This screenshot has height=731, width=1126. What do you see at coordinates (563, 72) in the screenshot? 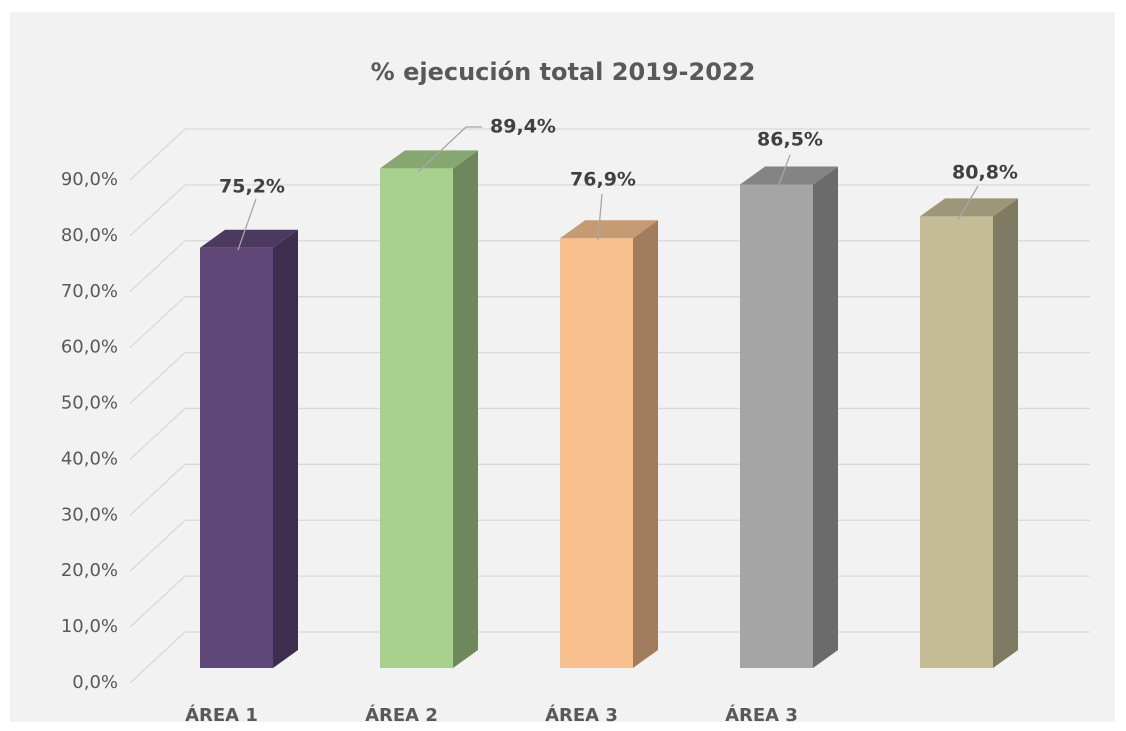
I see `chart-title: % ejecución total 2019-2022` at bounding box center [563, 72].